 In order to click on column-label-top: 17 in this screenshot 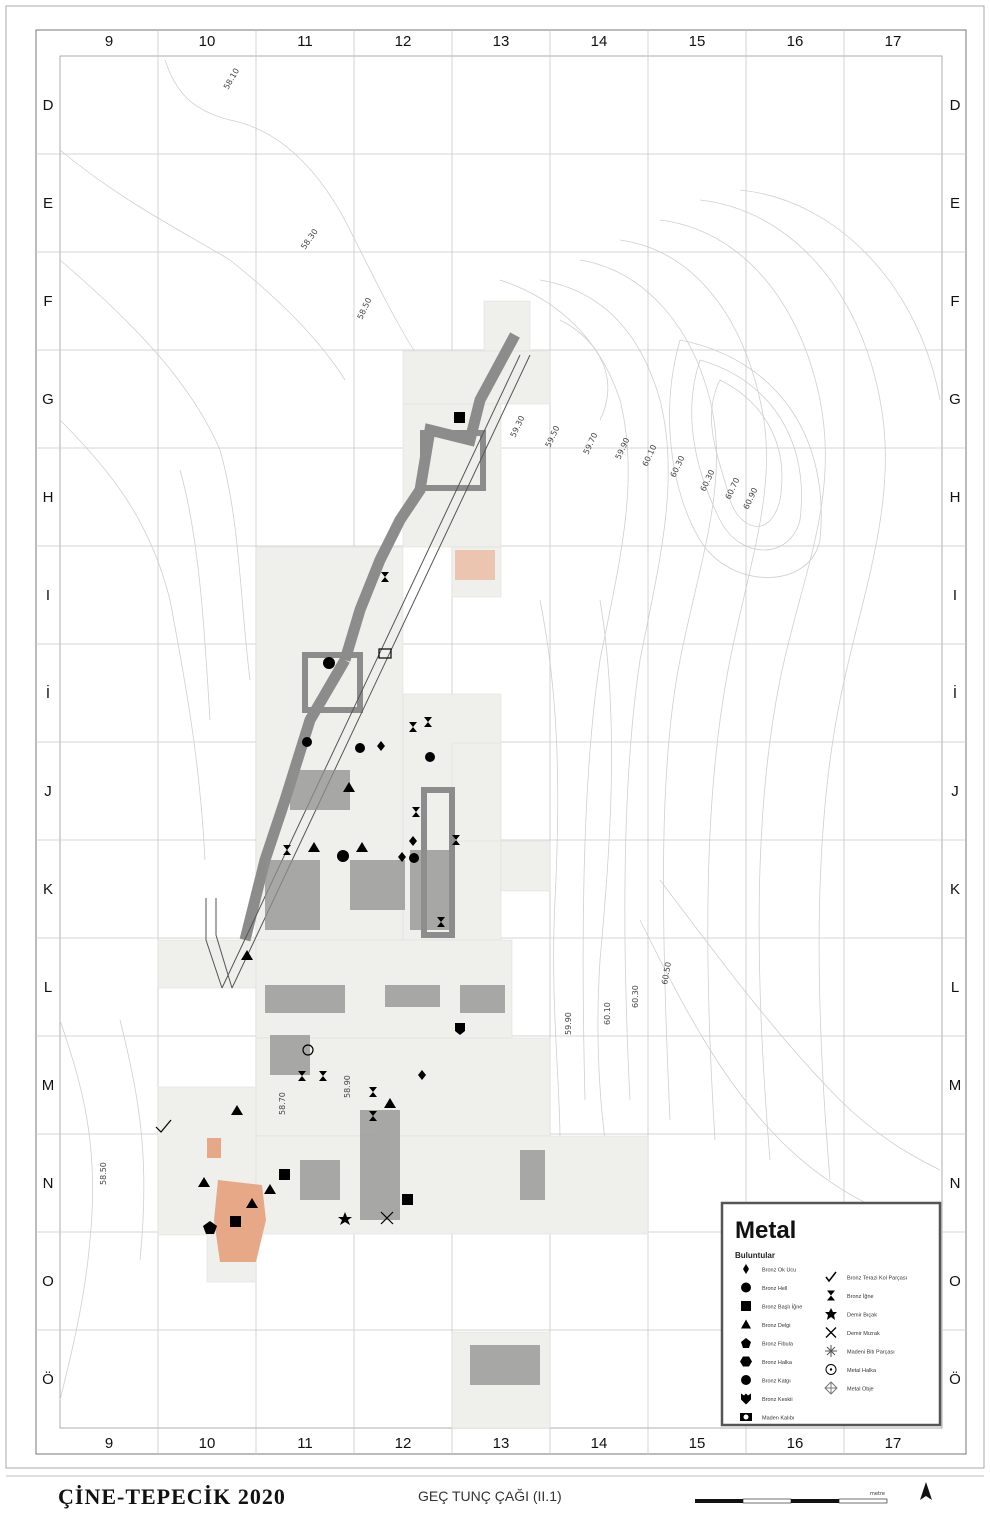, I will do `click(893, 41)`.